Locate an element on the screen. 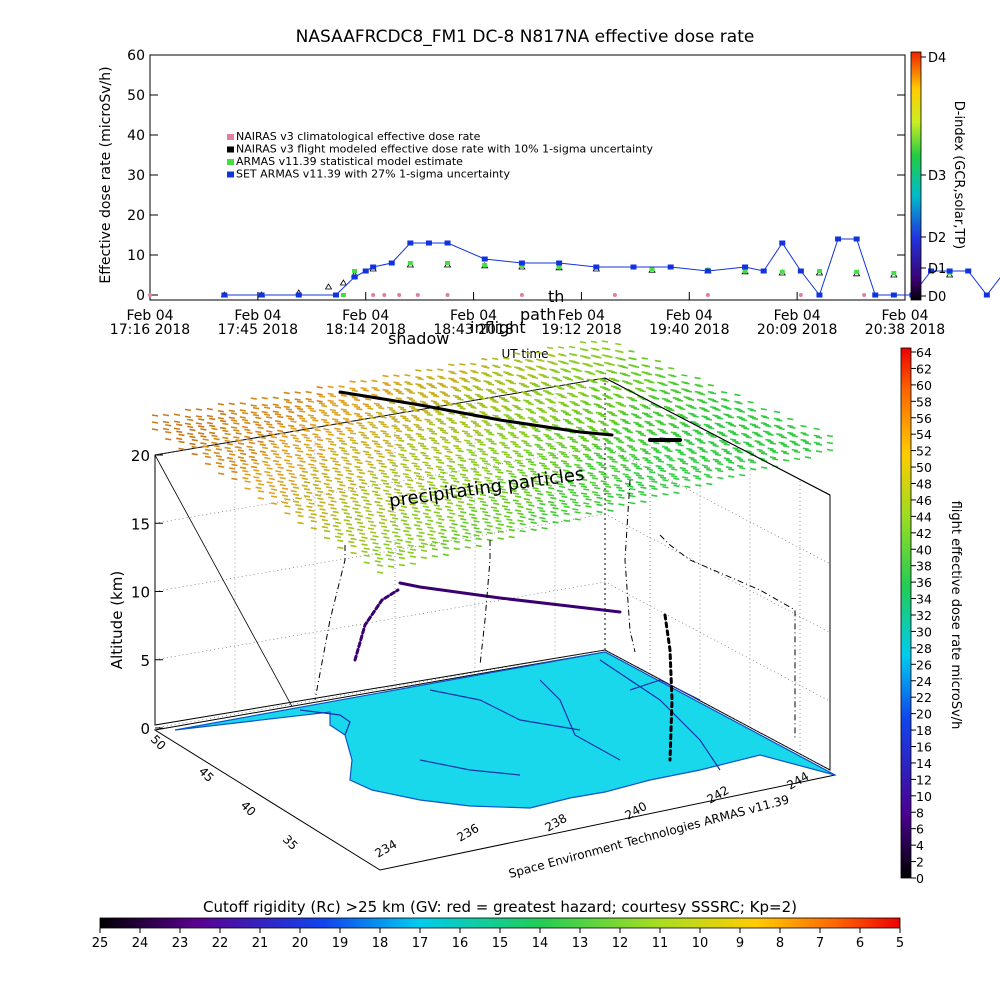 The image size is (1000, 1000). dose-tick-label: 6 is located at coordinates (920, 829).